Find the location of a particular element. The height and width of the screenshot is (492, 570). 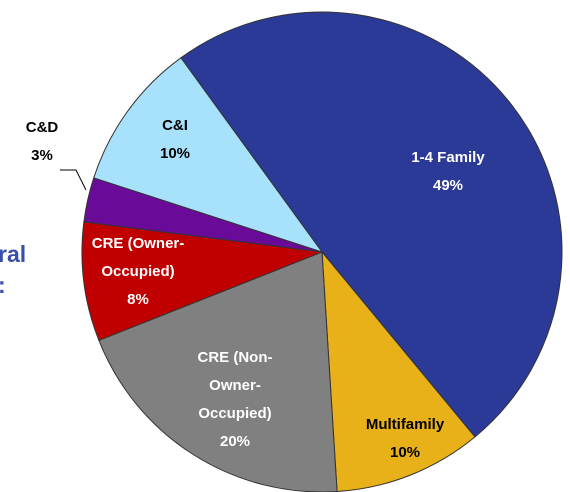

slice-value-label: 49% is located at coordinates (448, 185).